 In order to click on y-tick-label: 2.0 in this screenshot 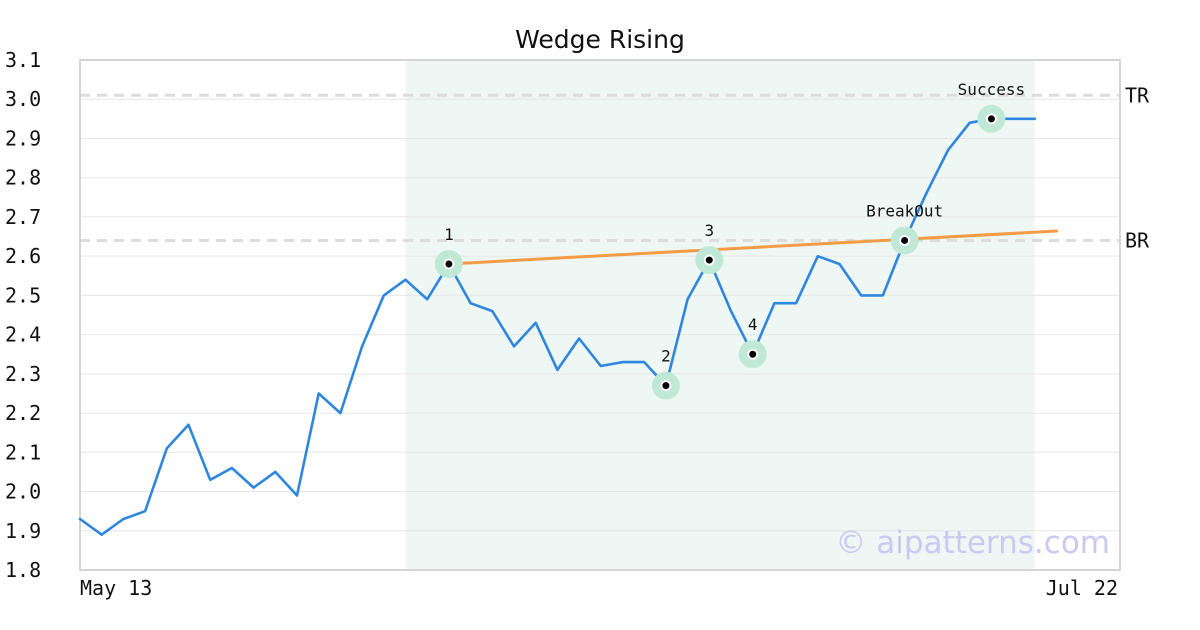, I will do `click(23, 492)`.